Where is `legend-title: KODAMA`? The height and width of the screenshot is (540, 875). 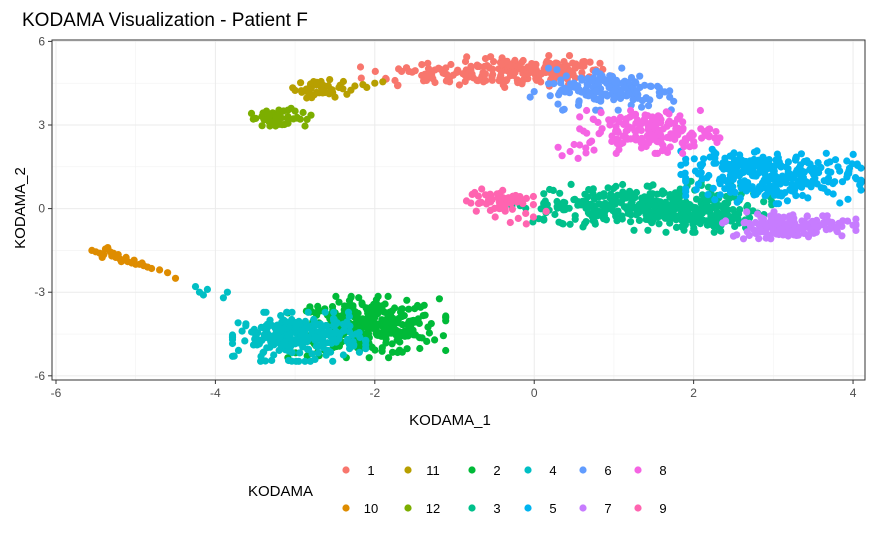 legend-title: KODAMA is located at coordinates (280, 491).